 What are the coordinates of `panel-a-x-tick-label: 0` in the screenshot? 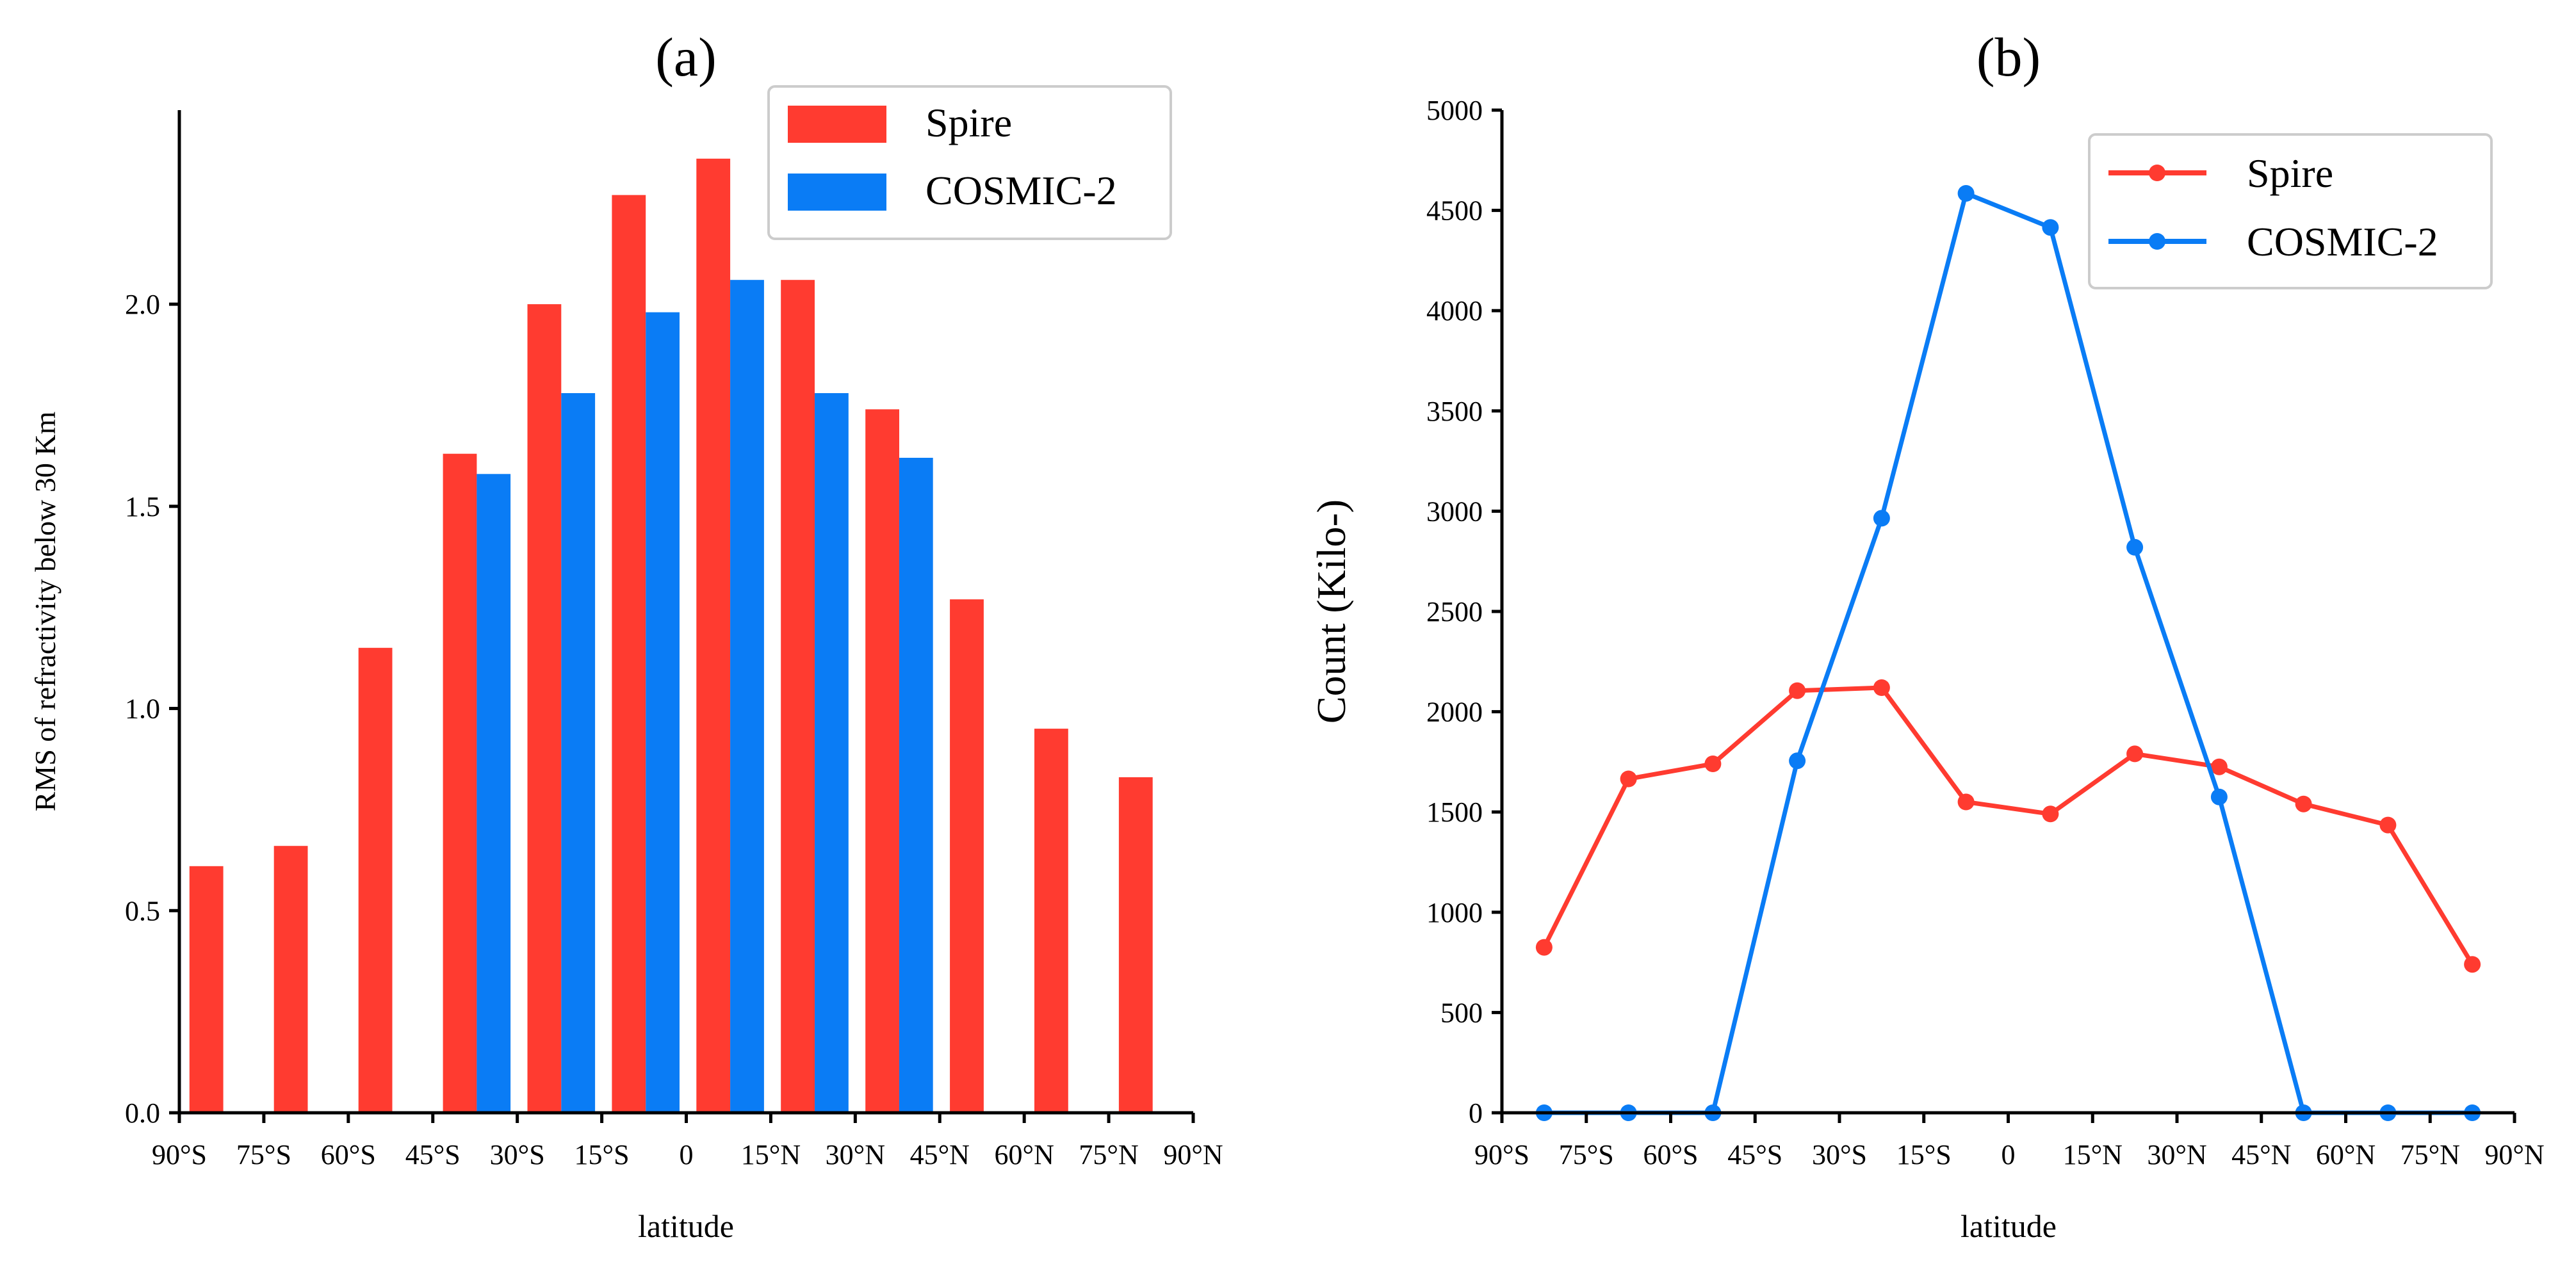 It's located at (687, 1154).